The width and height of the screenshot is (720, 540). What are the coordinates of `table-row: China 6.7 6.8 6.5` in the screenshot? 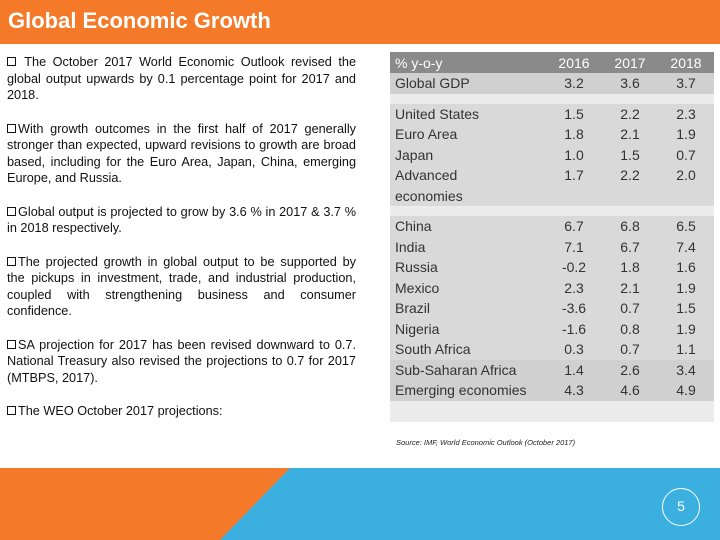 It's located at (552, 226).